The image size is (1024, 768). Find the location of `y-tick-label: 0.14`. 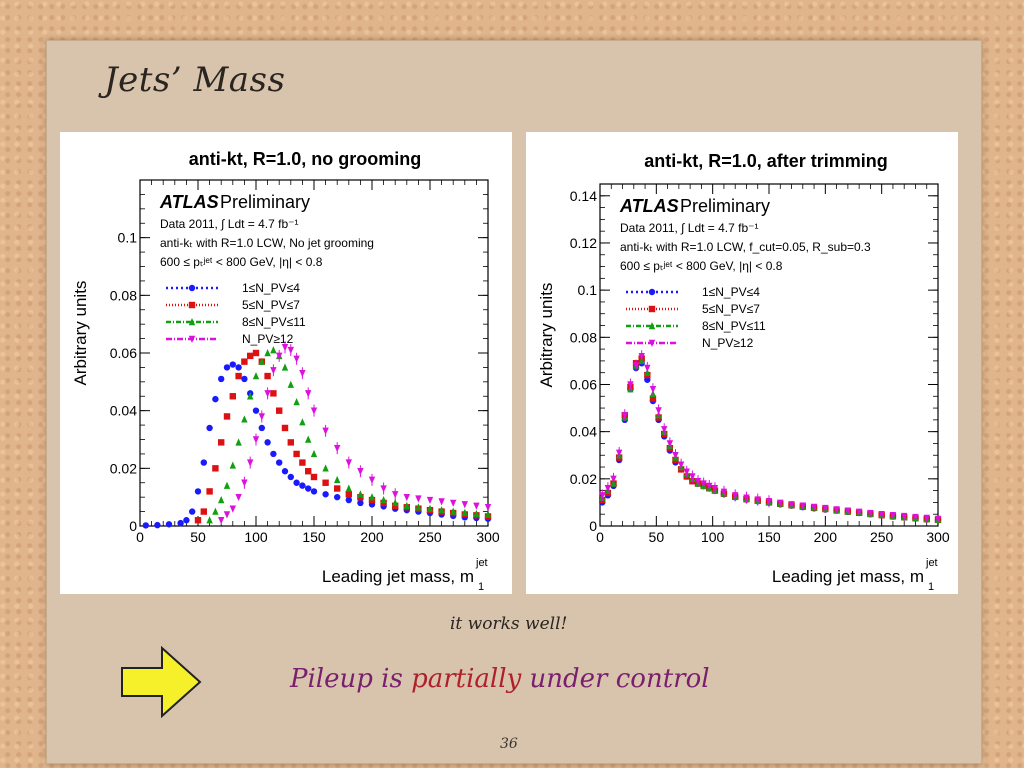

y-tick-label: 0.14 is located at coordinates (583, 196).